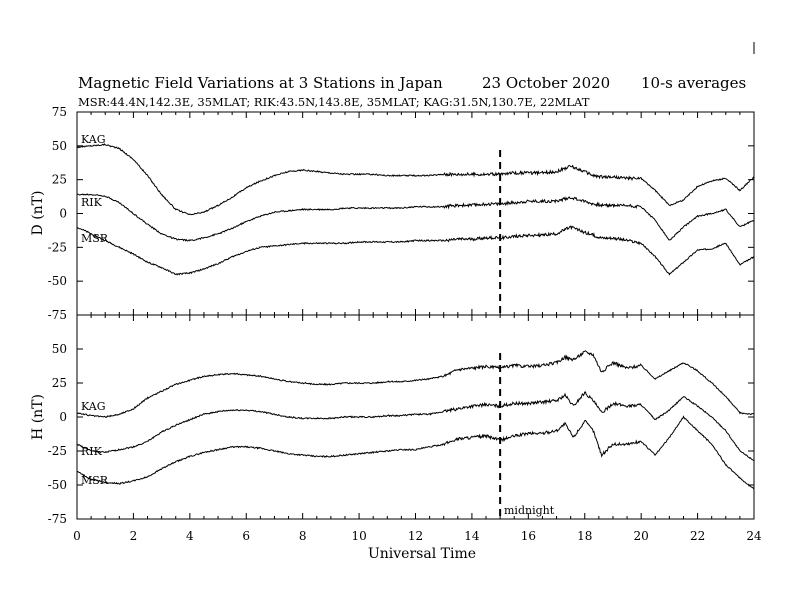  What do you see at coordinates (529, 510) in the screenshot?
I see `midnight-label: midnight` at bounding box center [529, 510].